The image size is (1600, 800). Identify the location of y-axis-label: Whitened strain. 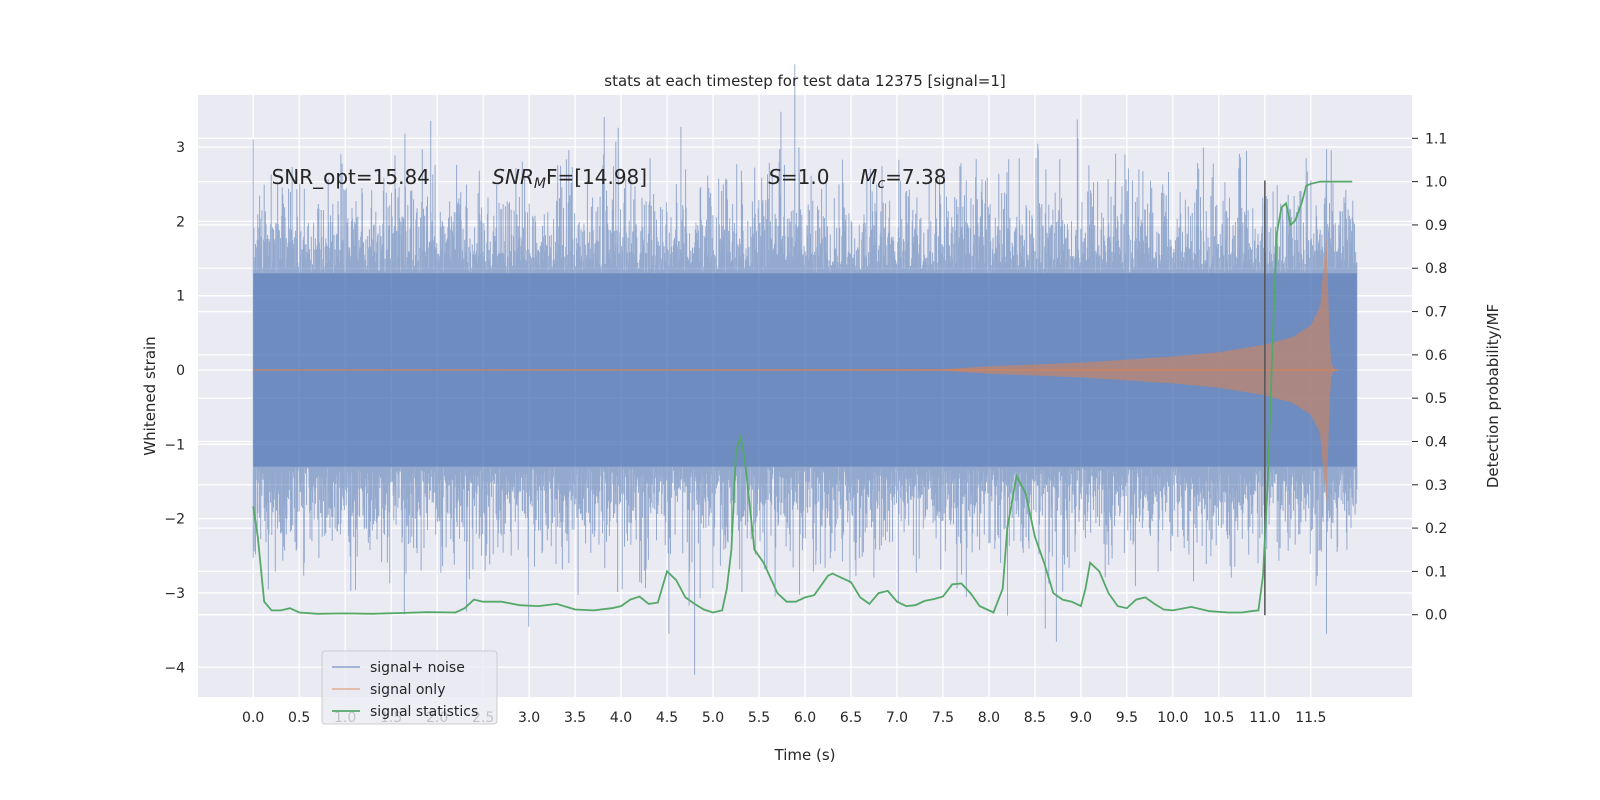
(150, 395).